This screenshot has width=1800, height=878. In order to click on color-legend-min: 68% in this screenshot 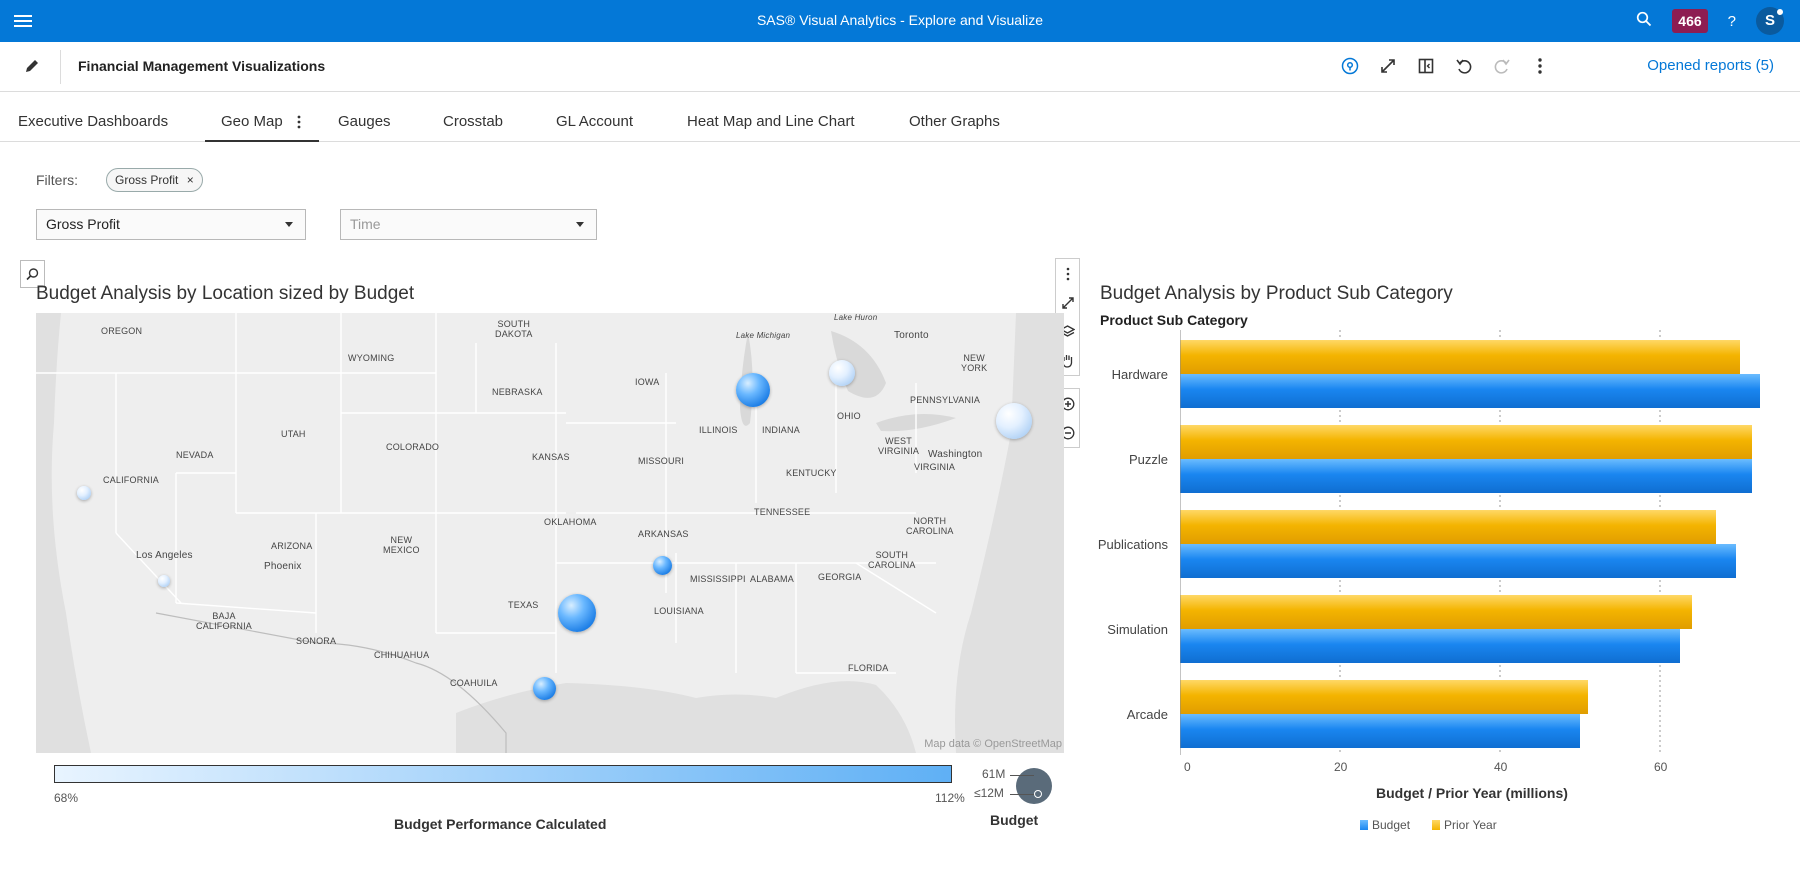, I will do `click(66, 798)`.